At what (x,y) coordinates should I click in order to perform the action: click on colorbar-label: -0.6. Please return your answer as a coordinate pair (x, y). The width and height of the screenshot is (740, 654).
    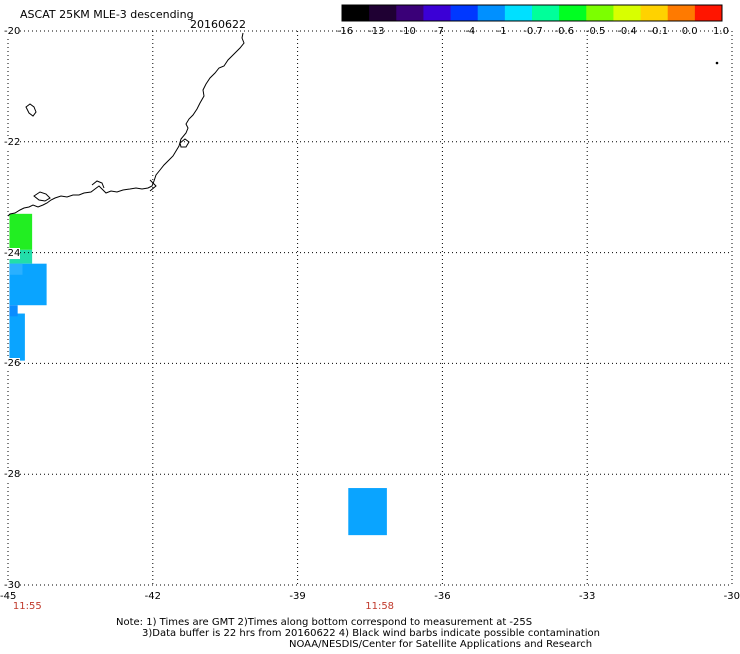
    Looking at the image, I should click on (564, 31).